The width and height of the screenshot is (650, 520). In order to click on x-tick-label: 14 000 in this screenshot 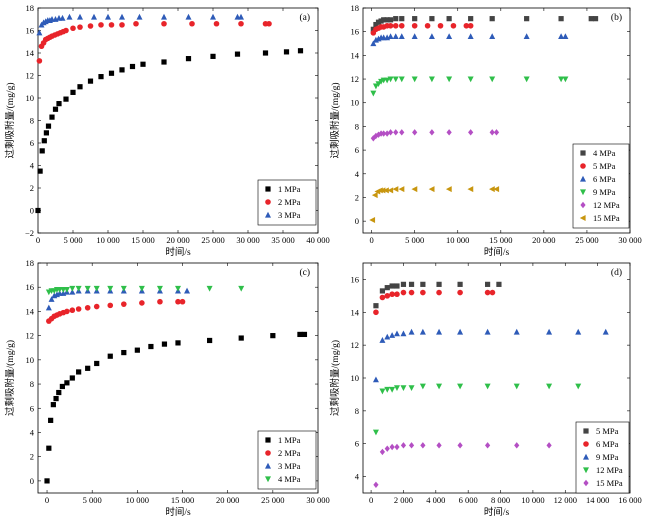, I will do `click(597, 500)`.